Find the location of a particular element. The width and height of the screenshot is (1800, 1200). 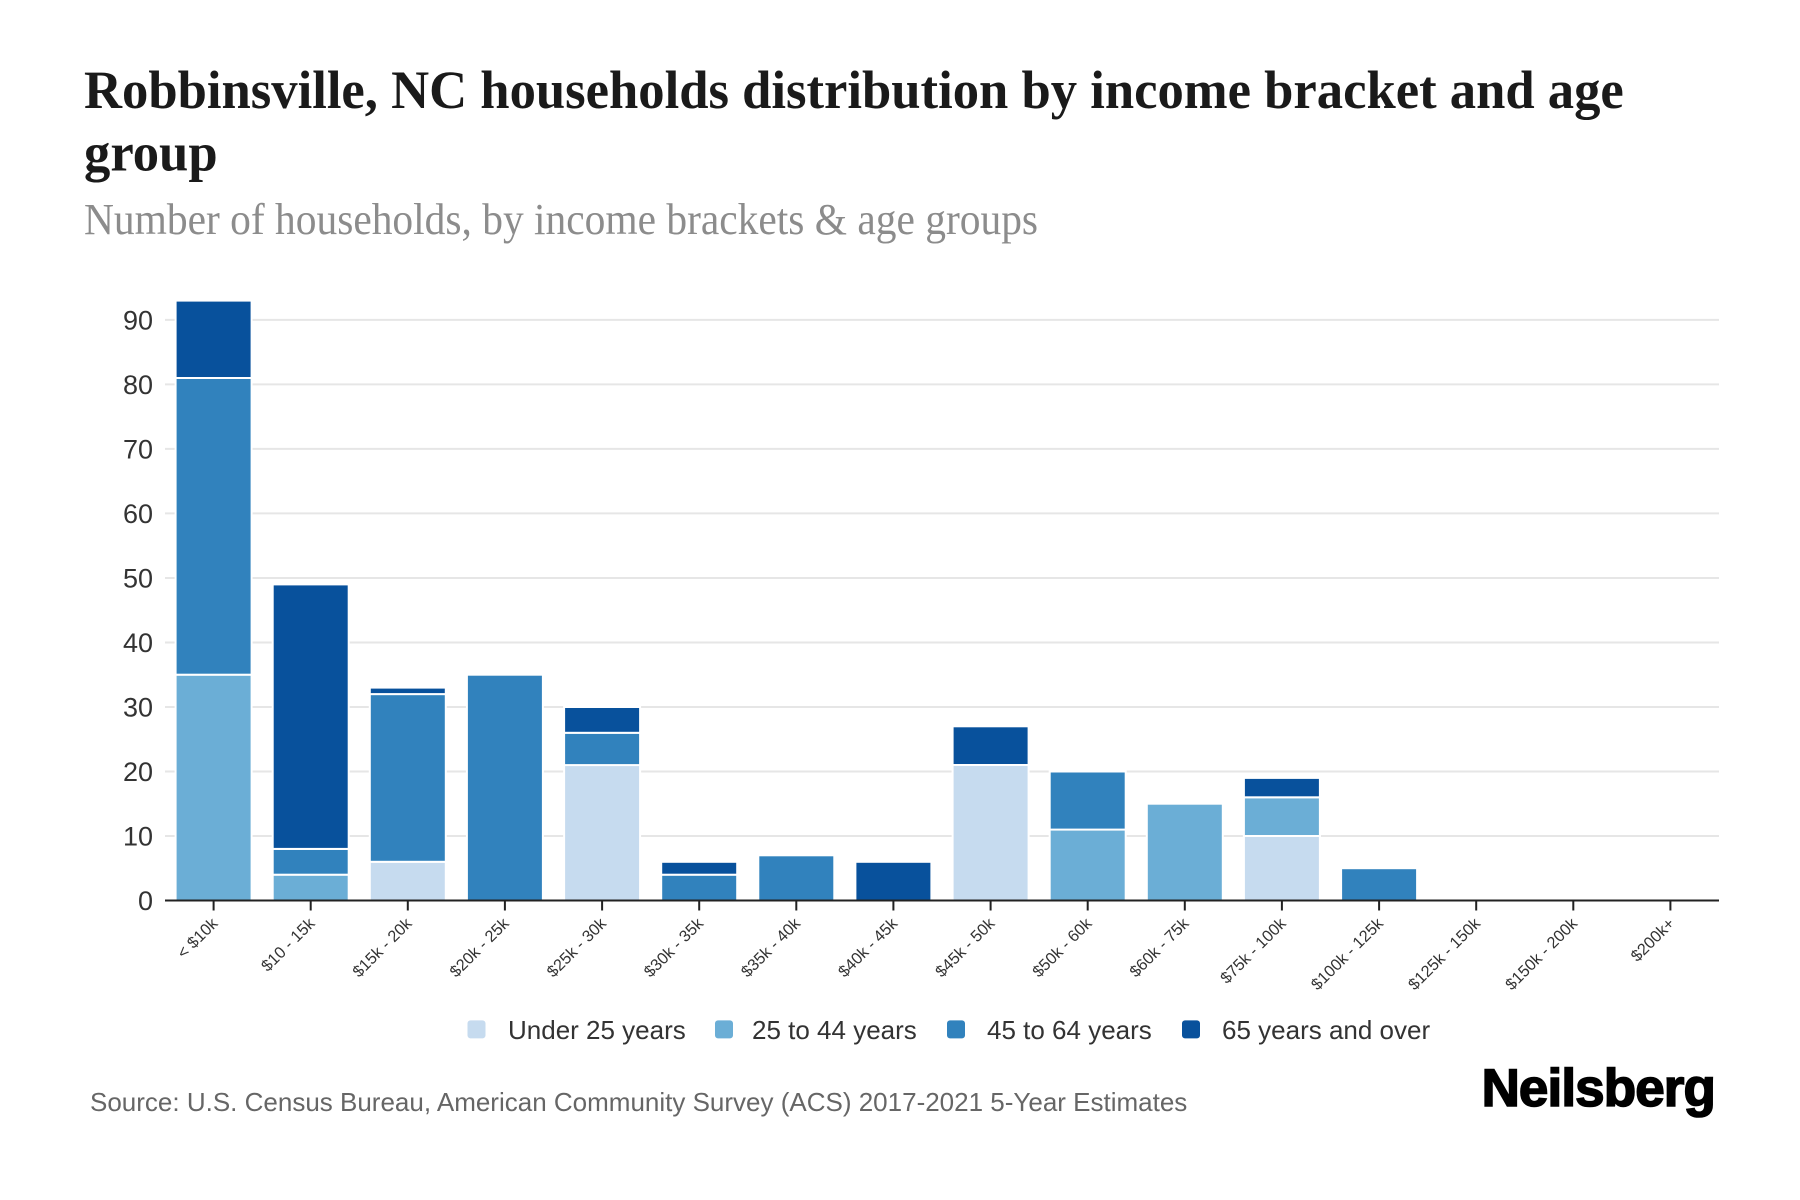

svg-text: 45 to 64 years is located at coordinates (1069, 1030).